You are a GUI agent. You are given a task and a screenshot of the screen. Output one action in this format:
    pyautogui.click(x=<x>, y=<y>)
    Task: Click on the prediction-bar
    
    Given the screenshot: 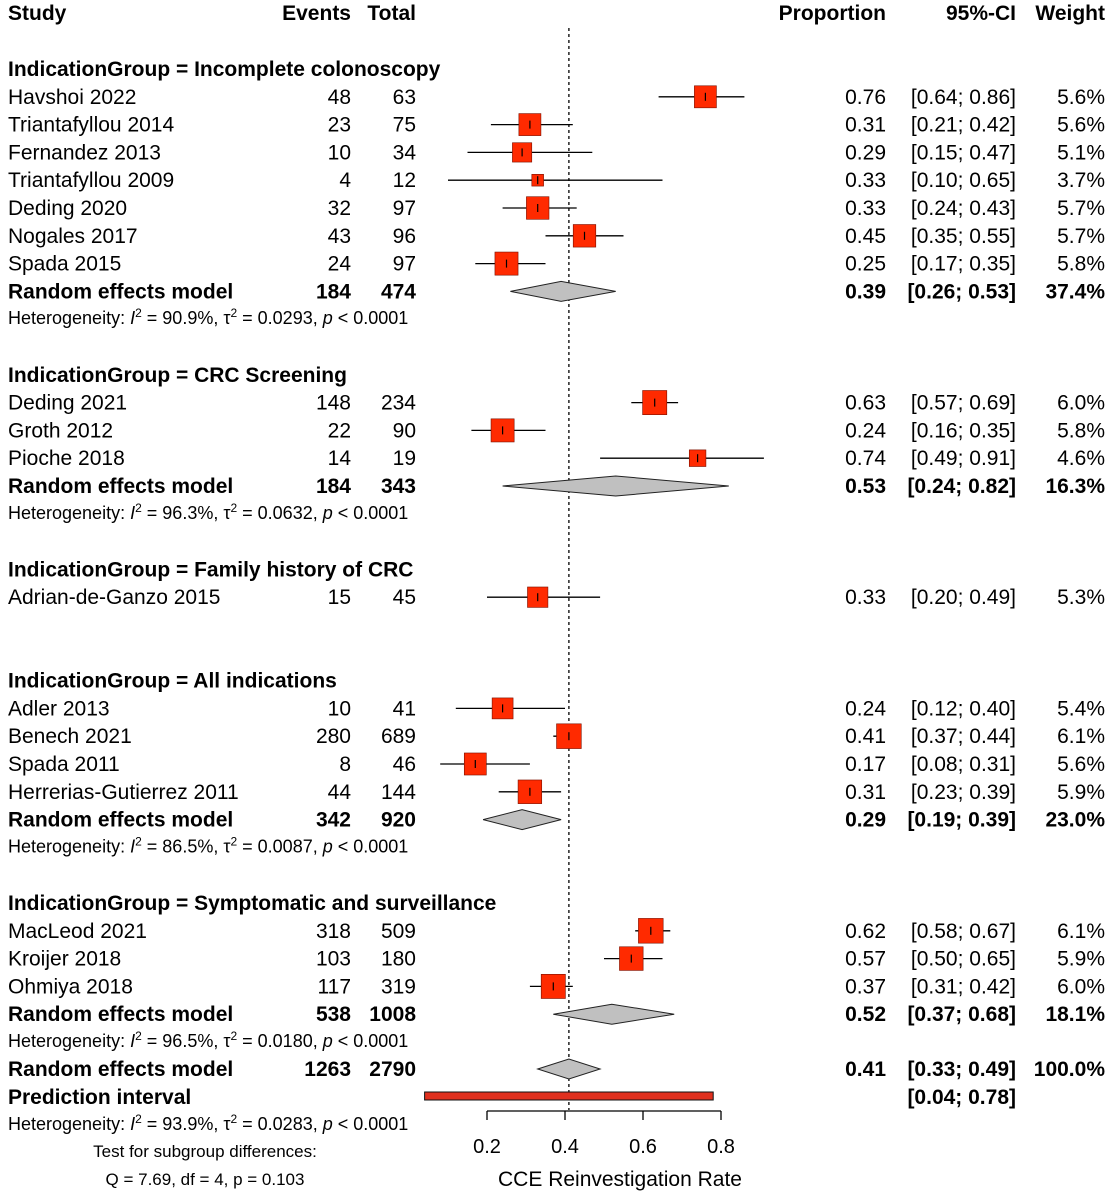 What is the action you would take?
    pyautogui.click(x=569, y=1096)
    